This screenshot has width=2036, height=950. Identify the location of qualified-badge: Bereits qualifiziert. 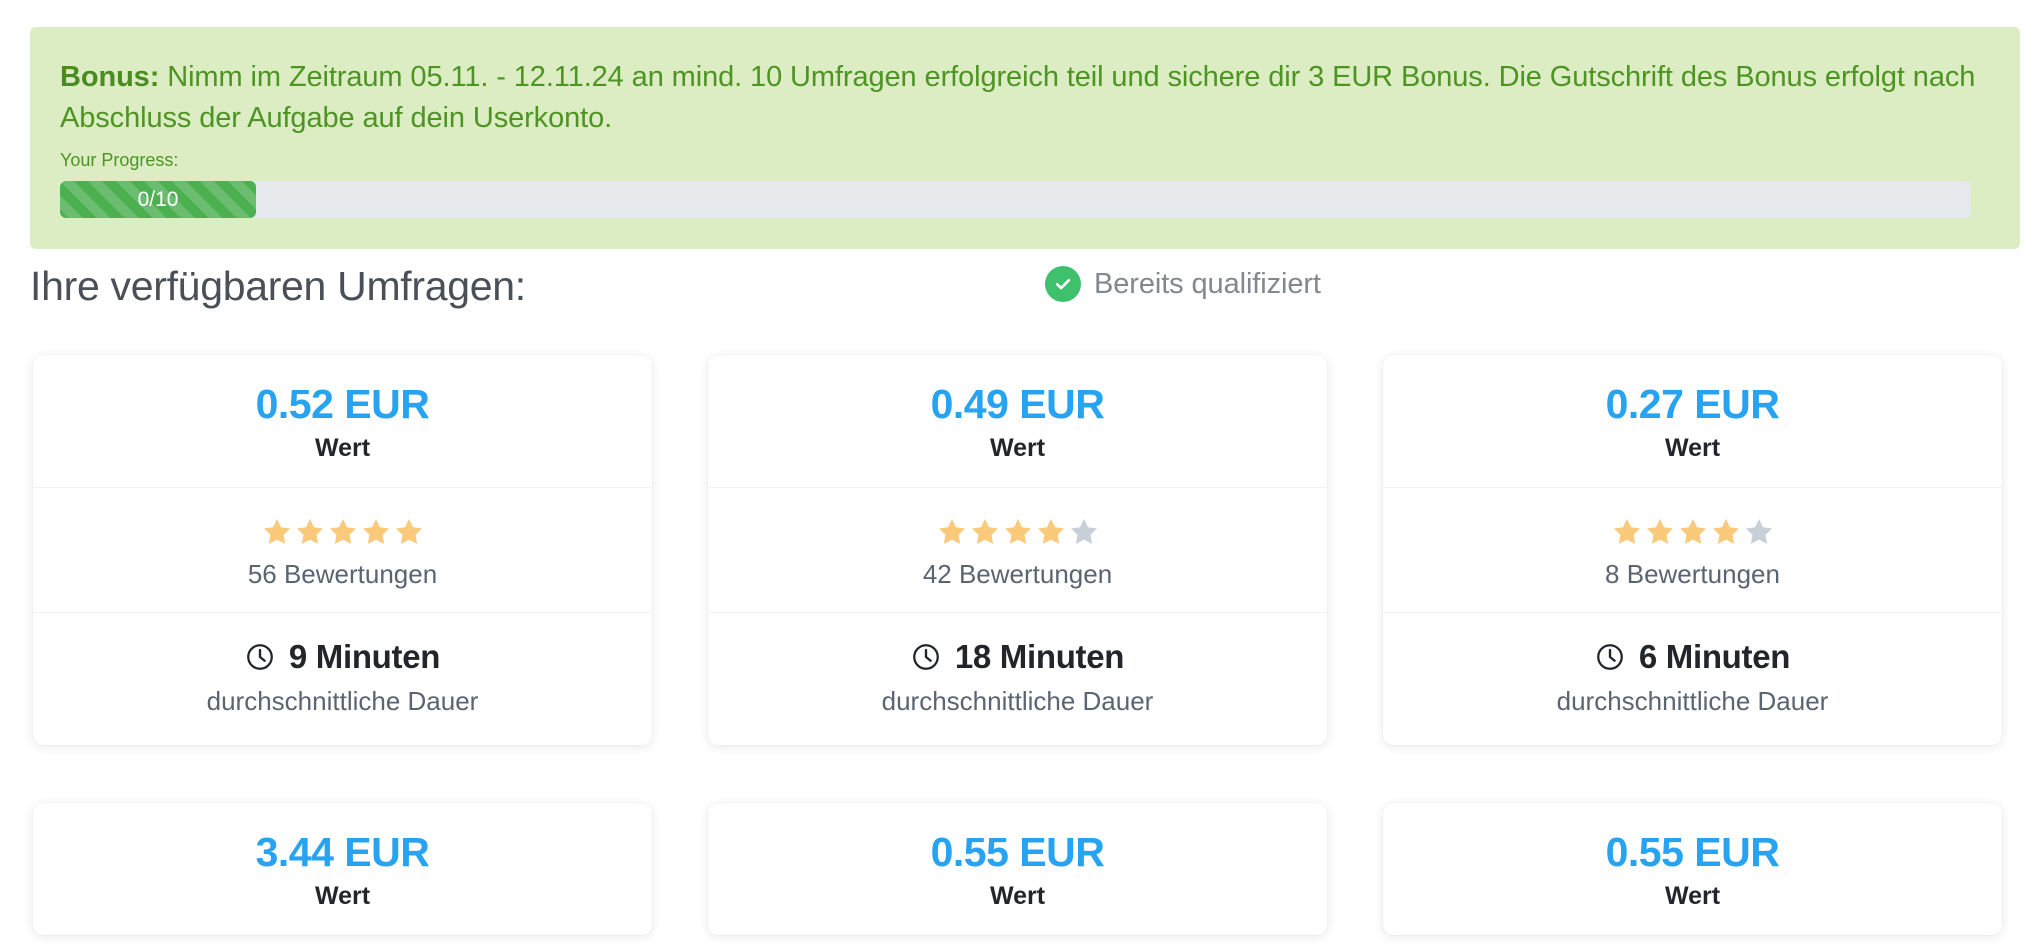
(1183, 284).